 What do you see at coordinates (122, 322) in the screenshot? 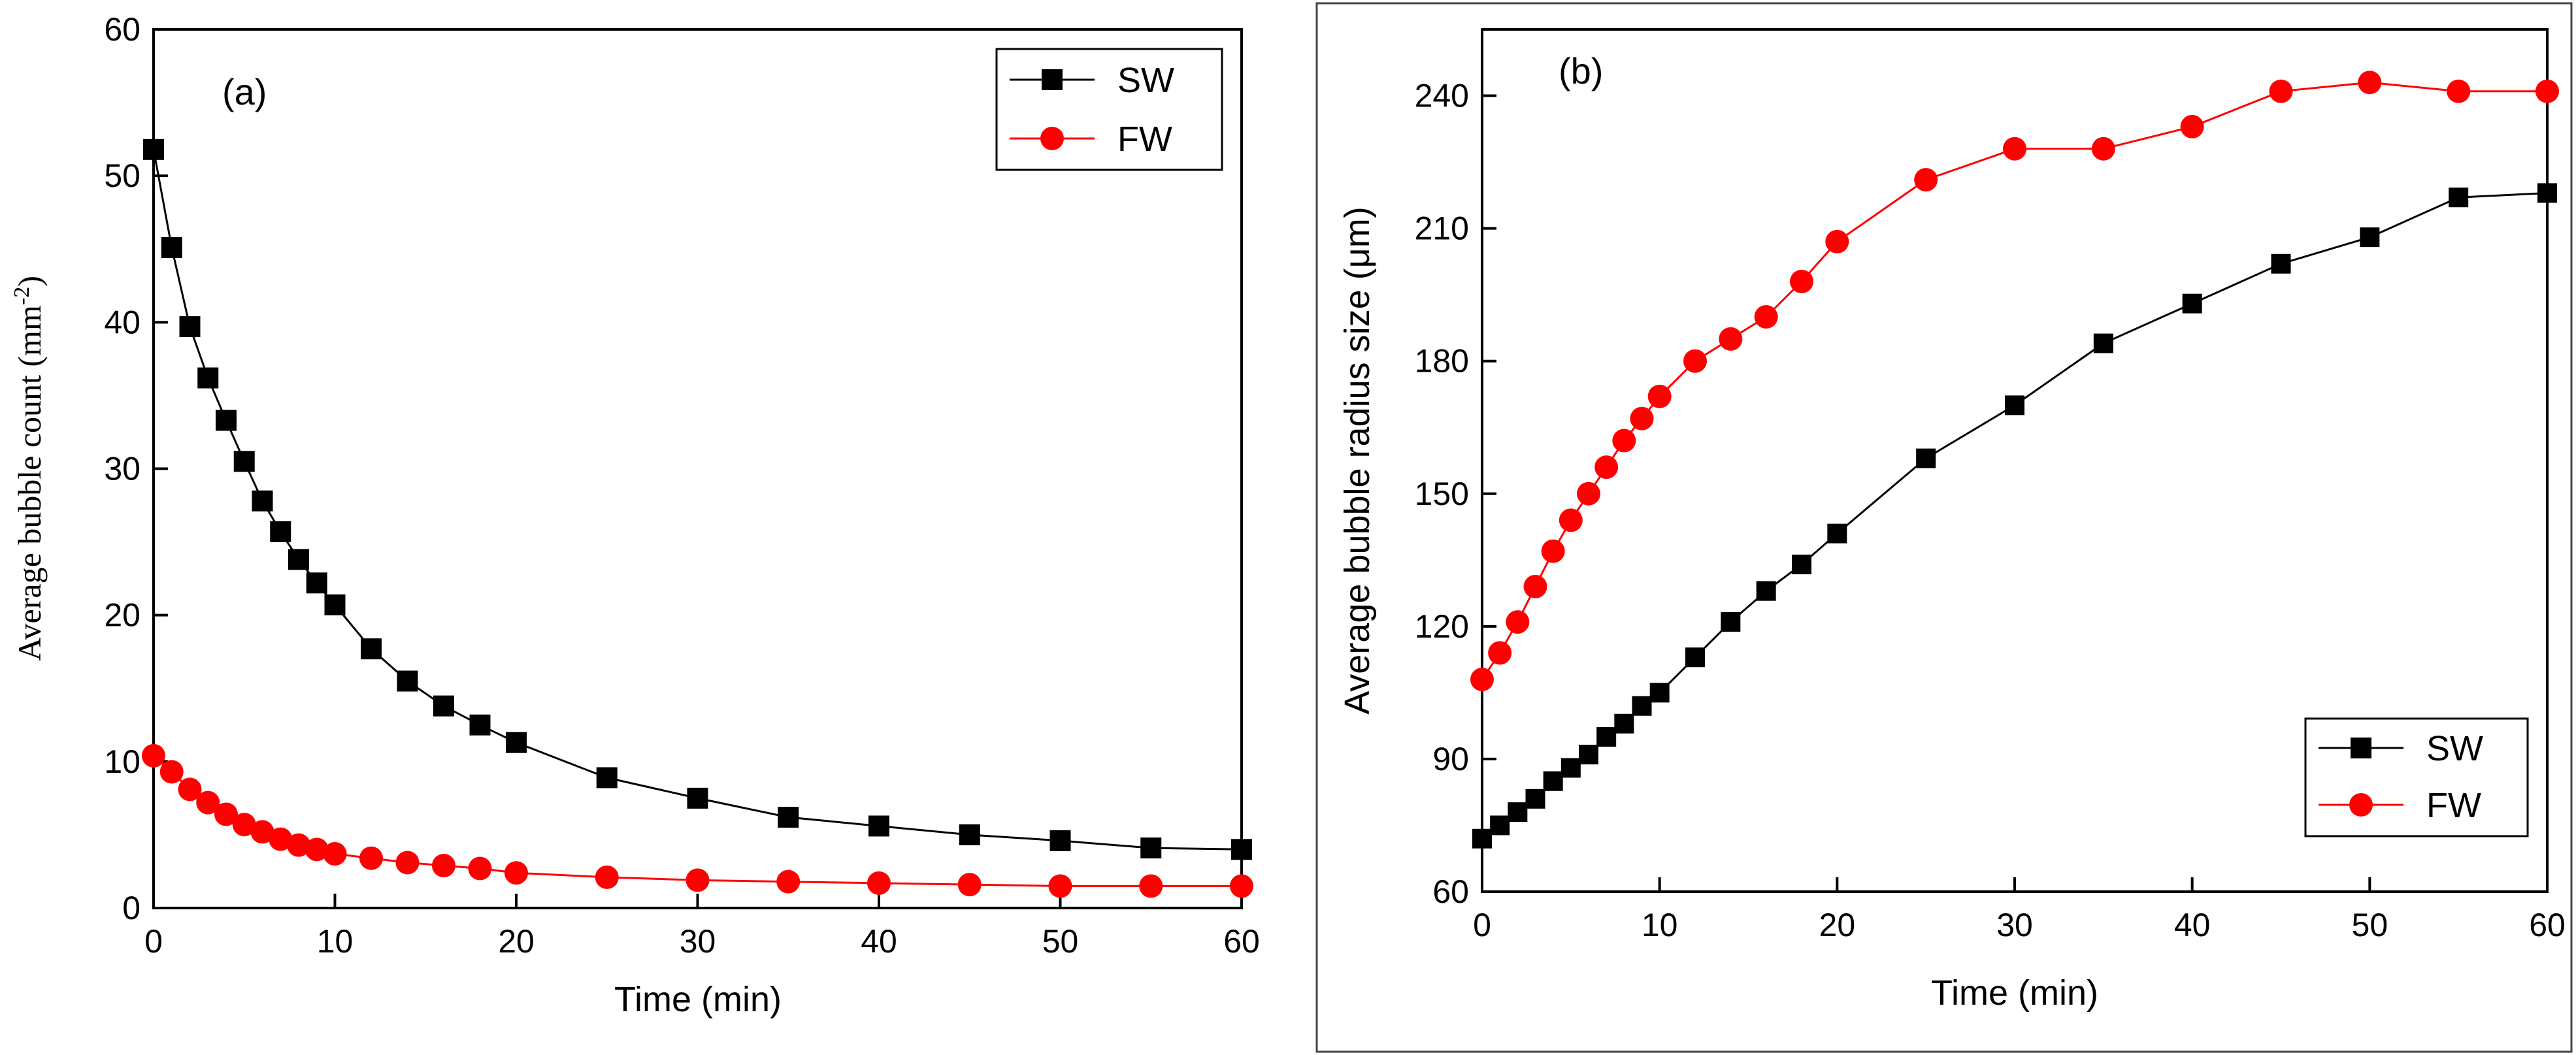
I see `panel-a-y-tick-label: 40` at bounding box center [122, 322].